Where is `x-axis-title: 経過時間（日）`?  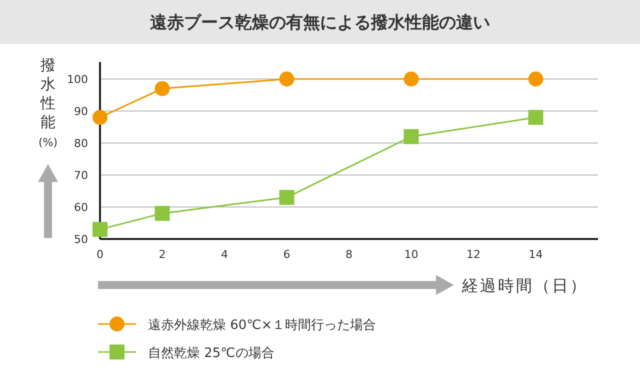
x-axis-title: 経過時間（日） is located at coordinates (524, 285).